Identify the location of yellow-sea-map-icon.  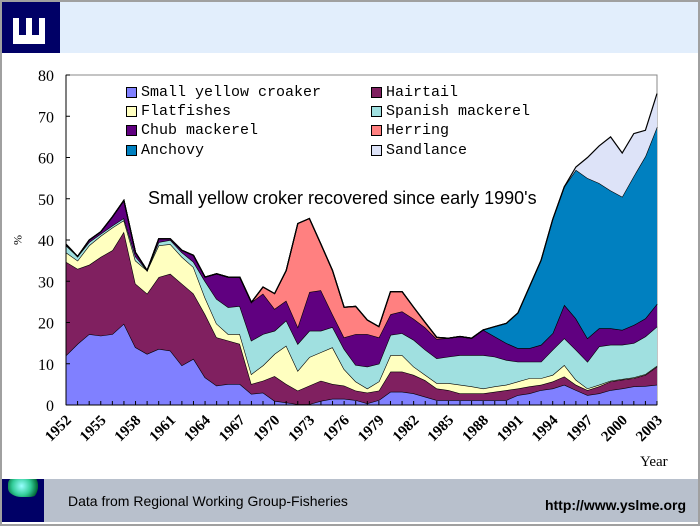
(25, 488).